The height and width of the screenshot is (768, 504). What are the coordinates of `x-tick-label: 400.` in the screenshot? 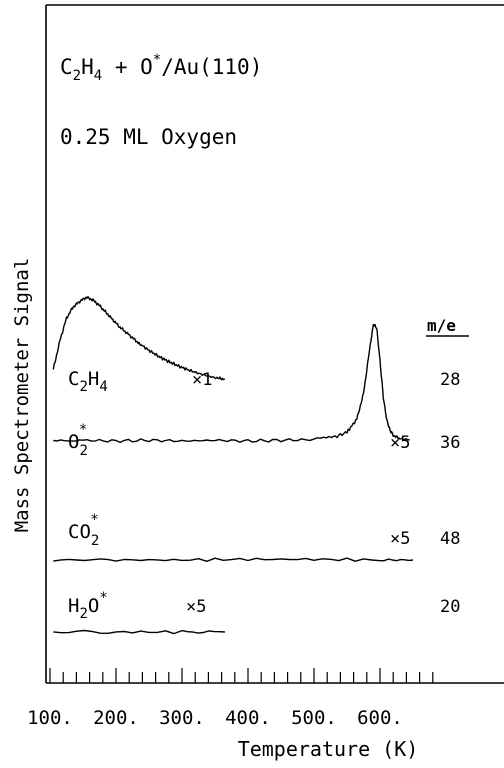 It's located at (248, 718).